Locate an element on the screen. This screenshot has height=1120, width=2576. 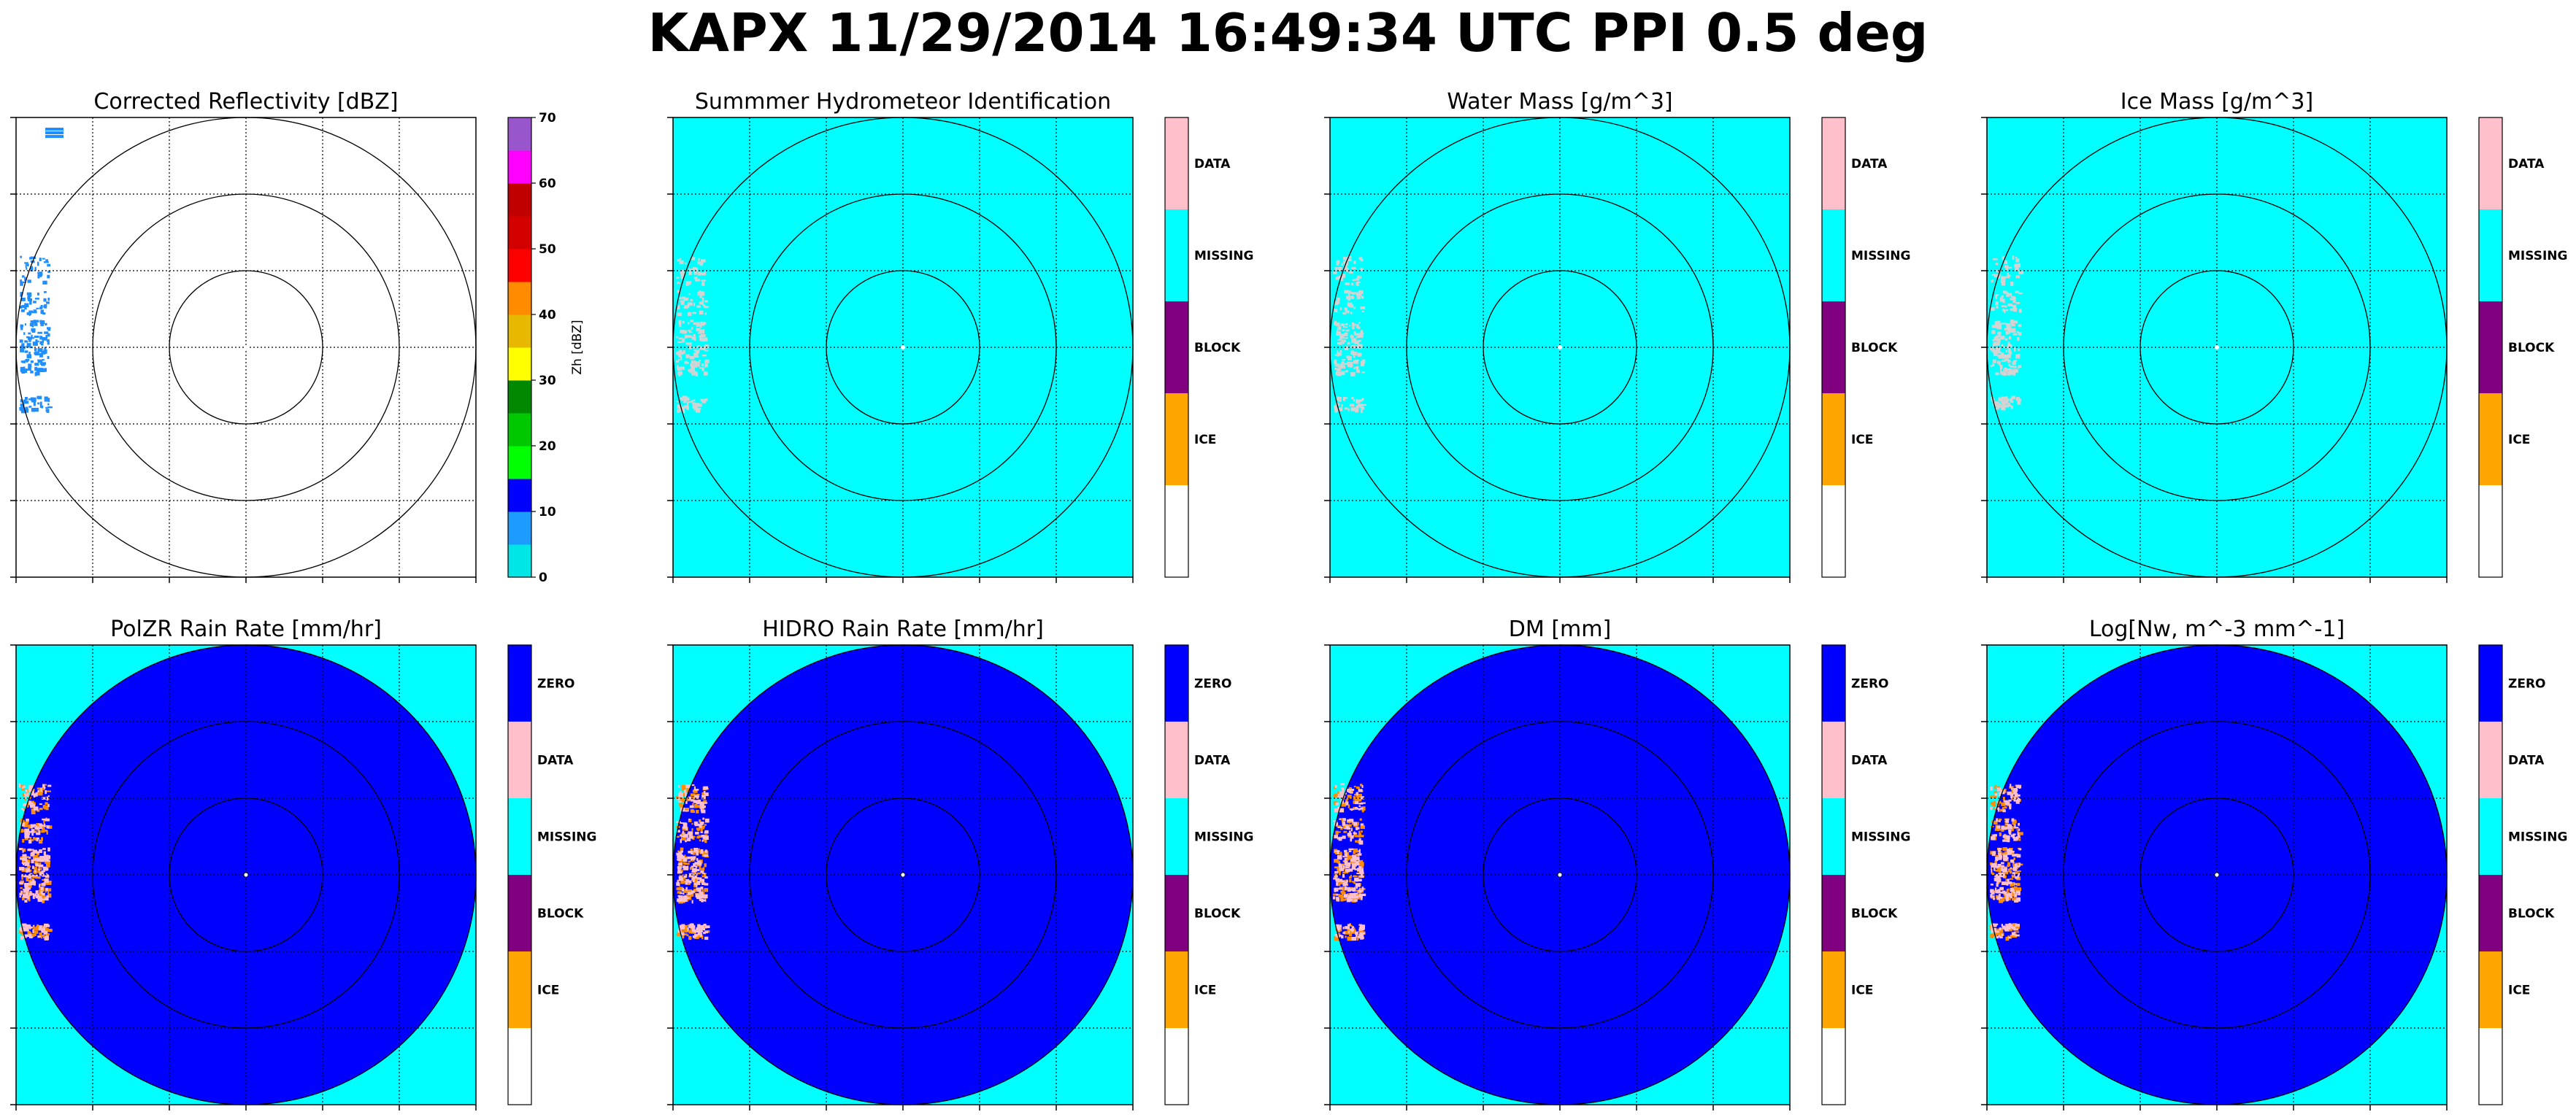
colorbar-category-label: BLOCK is located at coordinates (1217, 348).